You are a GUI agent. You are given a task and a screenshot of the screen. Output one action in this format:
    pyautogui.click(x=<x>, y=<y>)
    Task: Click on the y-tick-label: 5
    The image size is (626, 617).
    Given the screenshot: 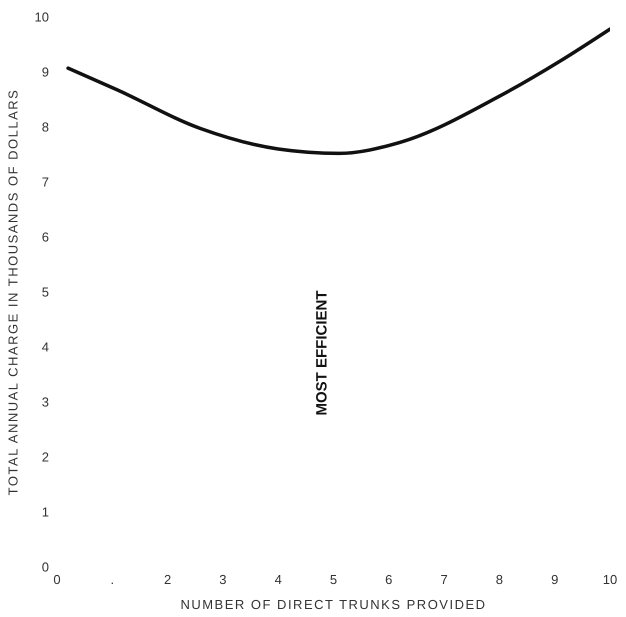 What is the action you would take?
    pyautogui.click(x=45, y=292)
    